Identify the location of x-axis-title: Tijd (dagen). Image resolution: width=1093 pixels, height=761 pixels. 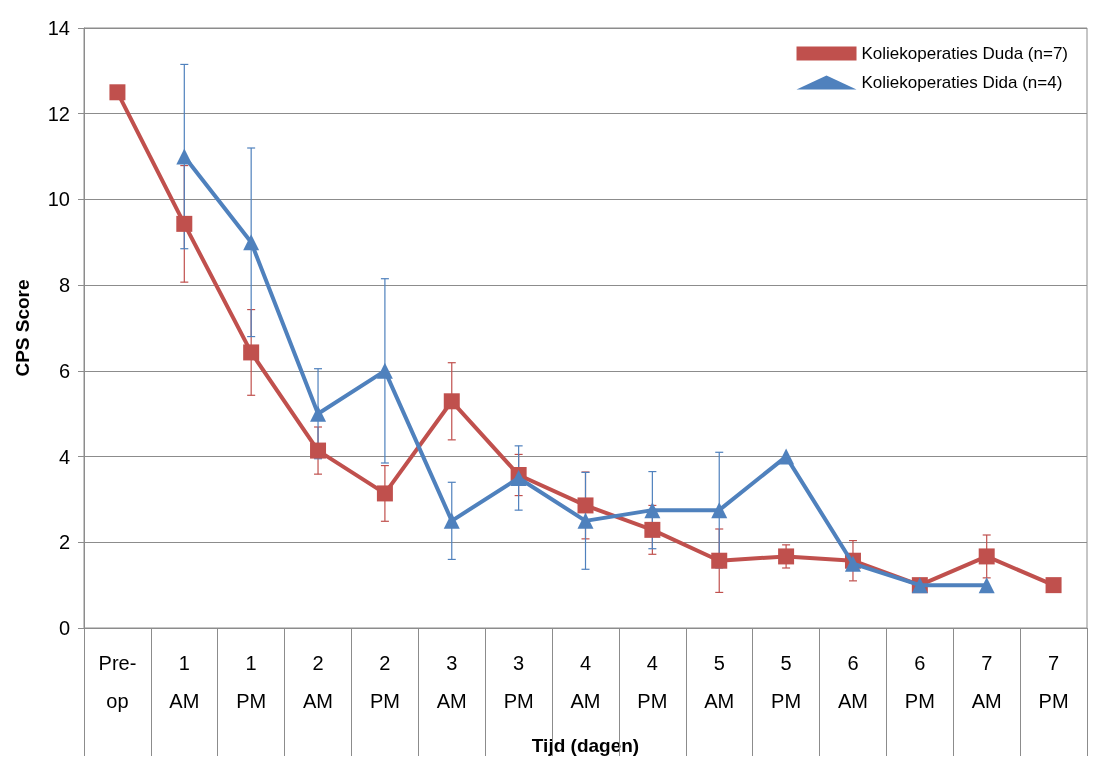
(585, 745).